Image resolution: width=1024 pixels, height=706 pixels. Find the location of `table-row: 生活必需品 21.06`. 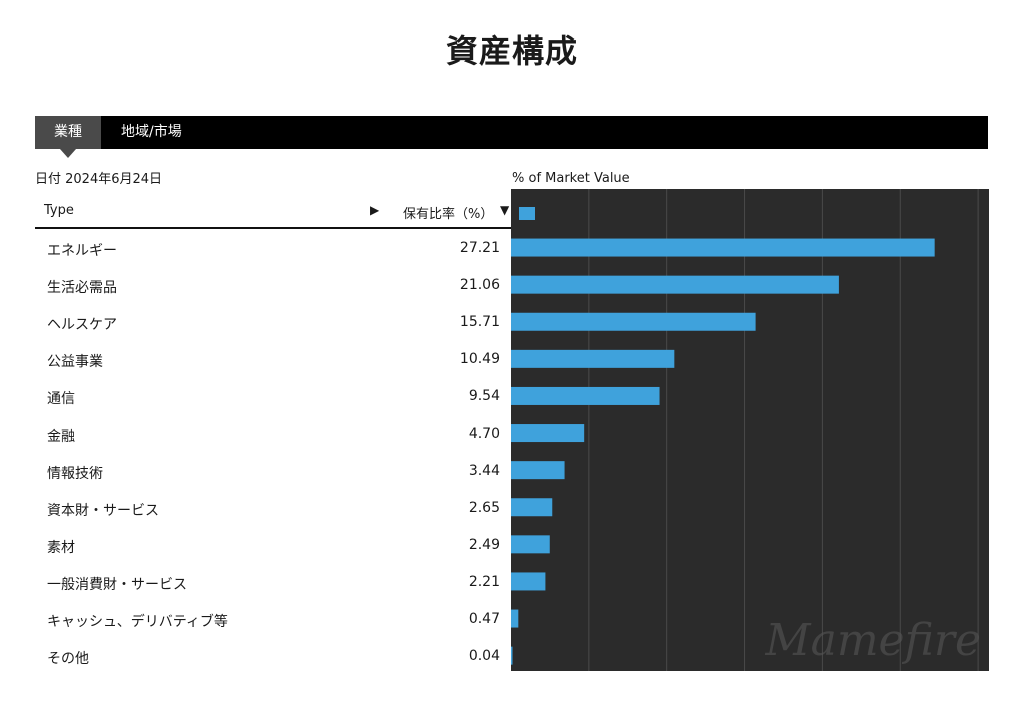

table-row: 生活必需品 21.06 is located at coordinates (273, 284).